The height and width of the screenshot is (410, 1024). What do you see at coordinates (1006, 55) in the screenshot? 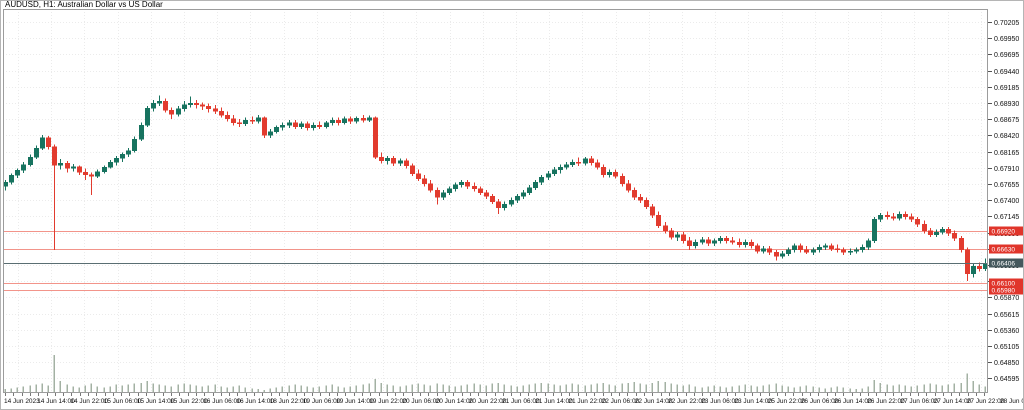
I see `price-tick-label: 0.69695` at bounding box center [1006, 55].